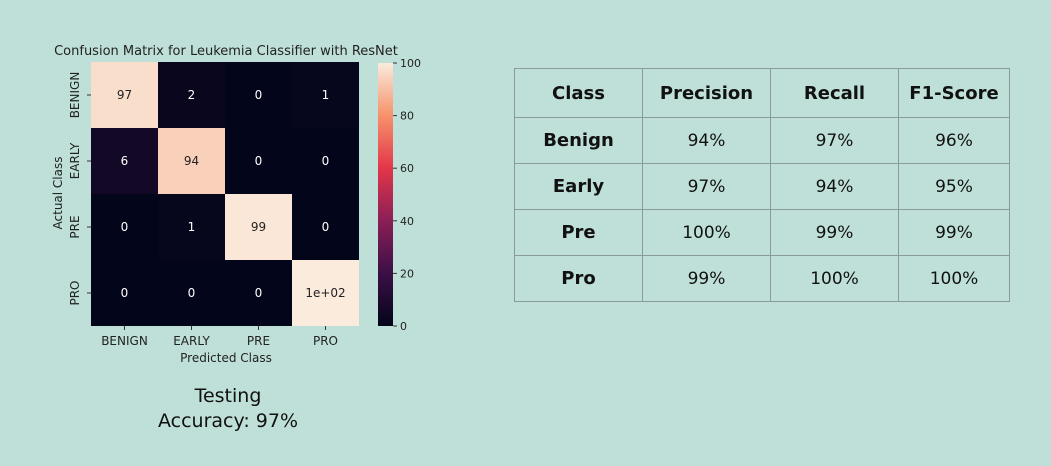  I want to click on table-header-row: Class Precision Recall F1-Score, so click(762, 93).